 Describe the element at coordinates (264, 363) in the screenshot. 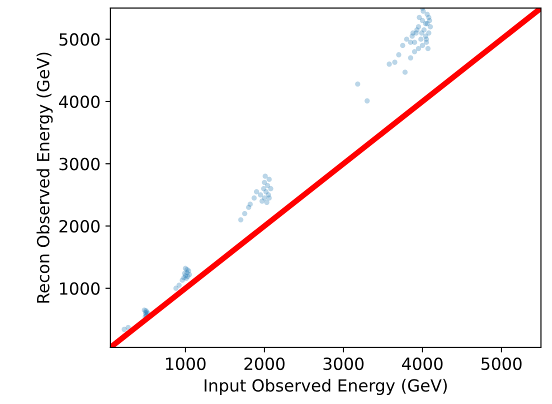

I see `x-tick-label: 2000` at that location.